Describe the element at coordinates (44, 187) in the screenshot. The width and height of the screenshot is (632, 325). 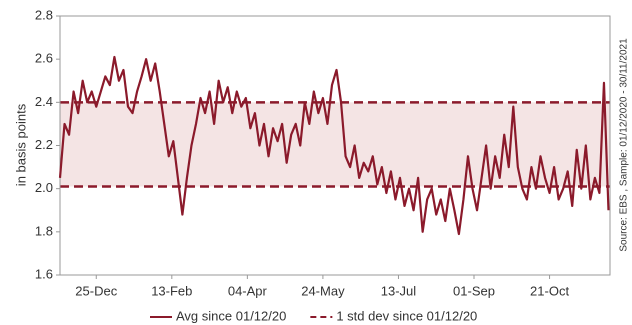
I see `y-tick-label: 2.0` at that location.